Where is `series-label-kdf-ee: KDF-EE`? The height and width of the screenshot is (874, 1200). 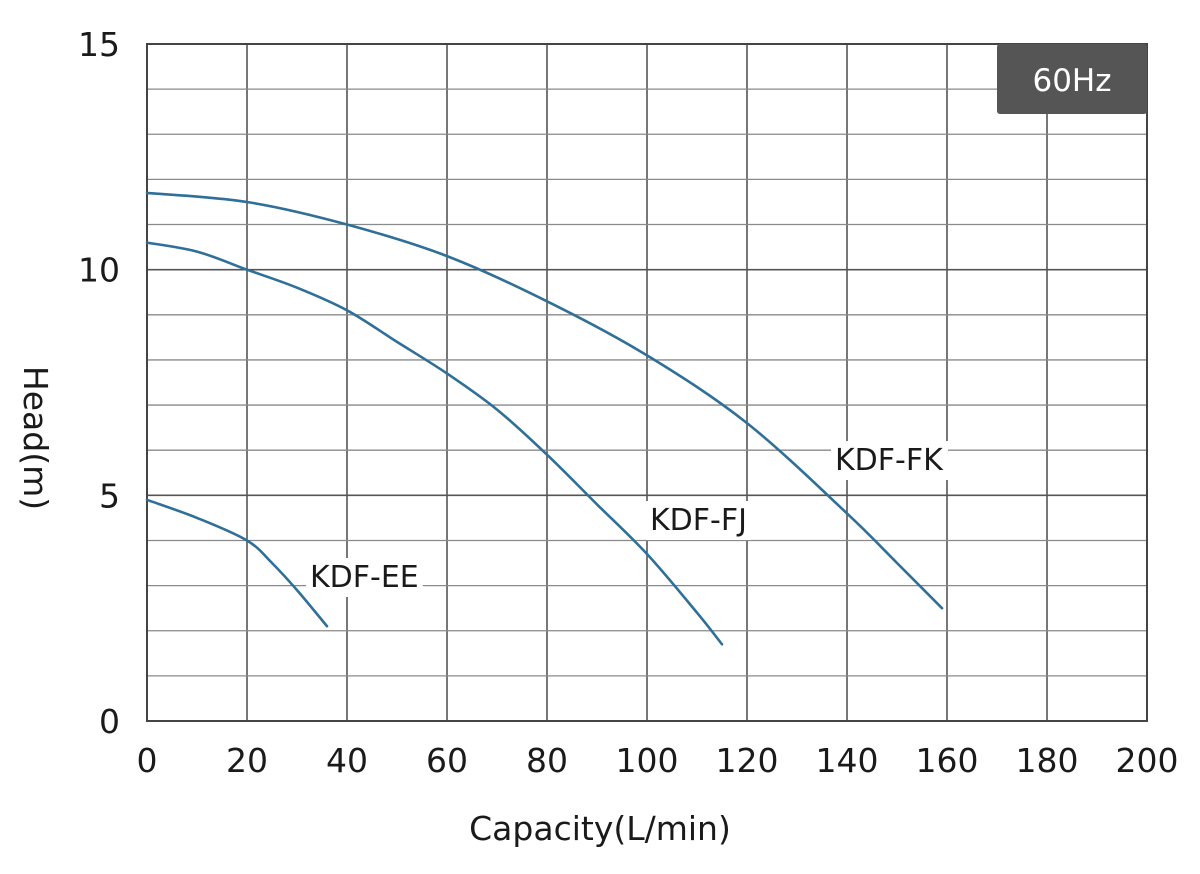 series-label-kdf-ee: KDF-EE is located at coordinates (364, 577).